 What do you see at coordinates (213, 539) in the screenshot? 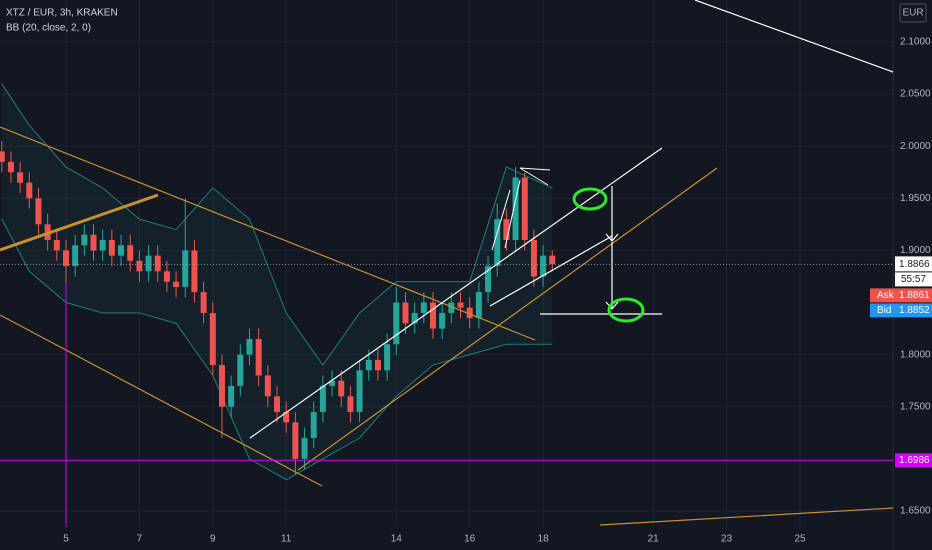
I see `x-tick-label: 9` at bounding box center [213, 539].